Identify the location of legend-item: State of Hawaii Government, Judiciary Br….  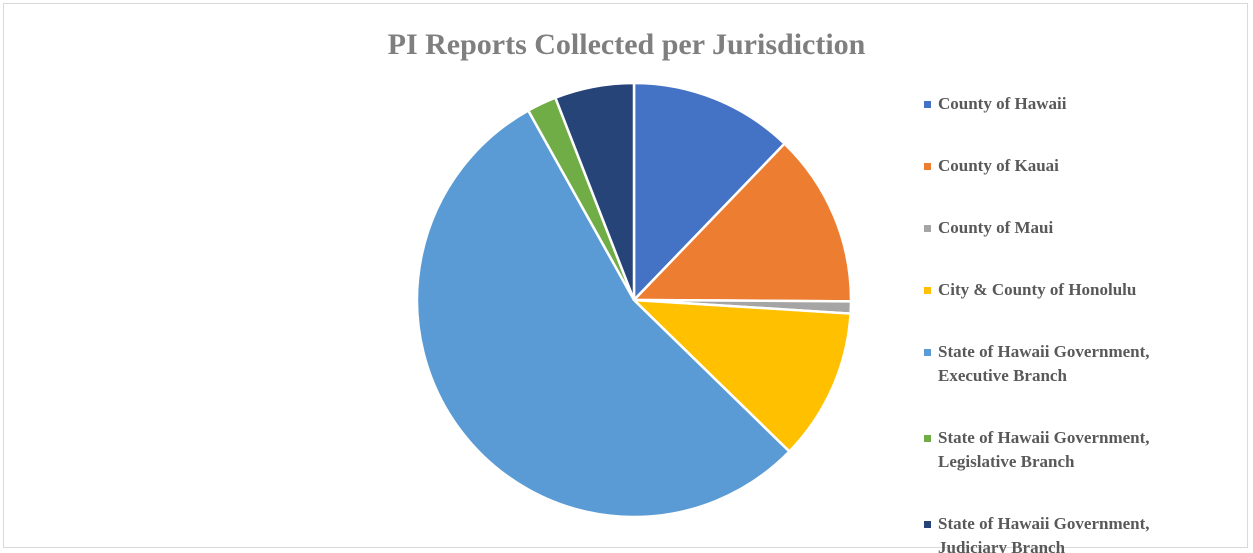
(1054, 532).